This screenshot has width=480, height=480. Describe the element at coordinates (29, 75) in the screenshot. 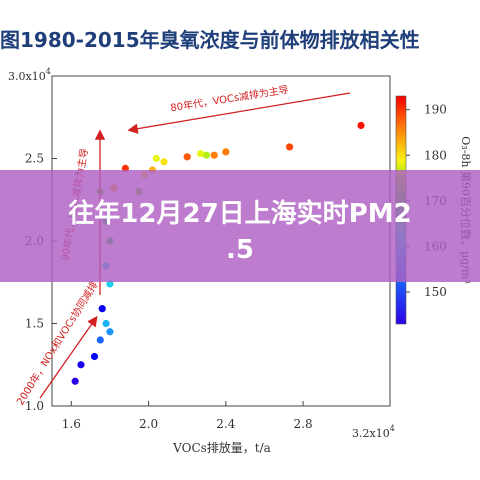

I see `y-multiplier: 3.0x10⁴` at that location.